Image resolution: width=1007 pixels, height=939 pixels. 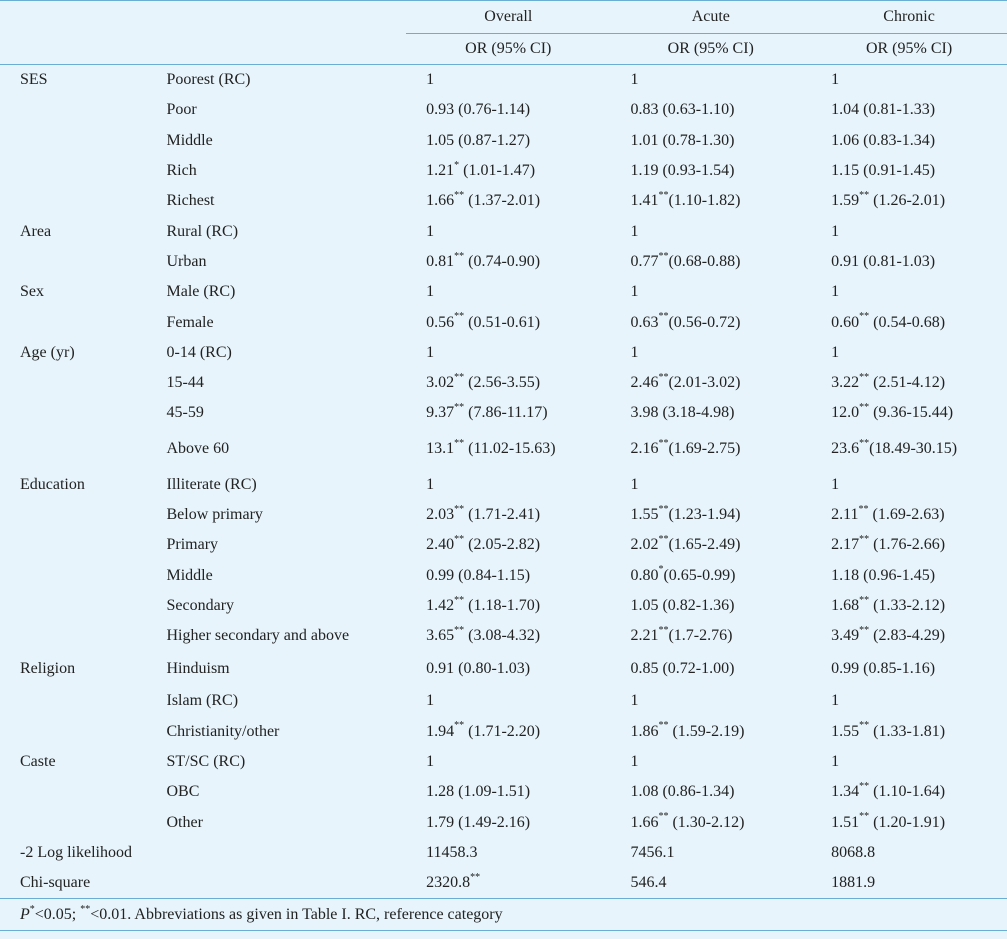 I want to click on cell-overall: 0.99 (0.84-1.15), so click(x=508, y=575).